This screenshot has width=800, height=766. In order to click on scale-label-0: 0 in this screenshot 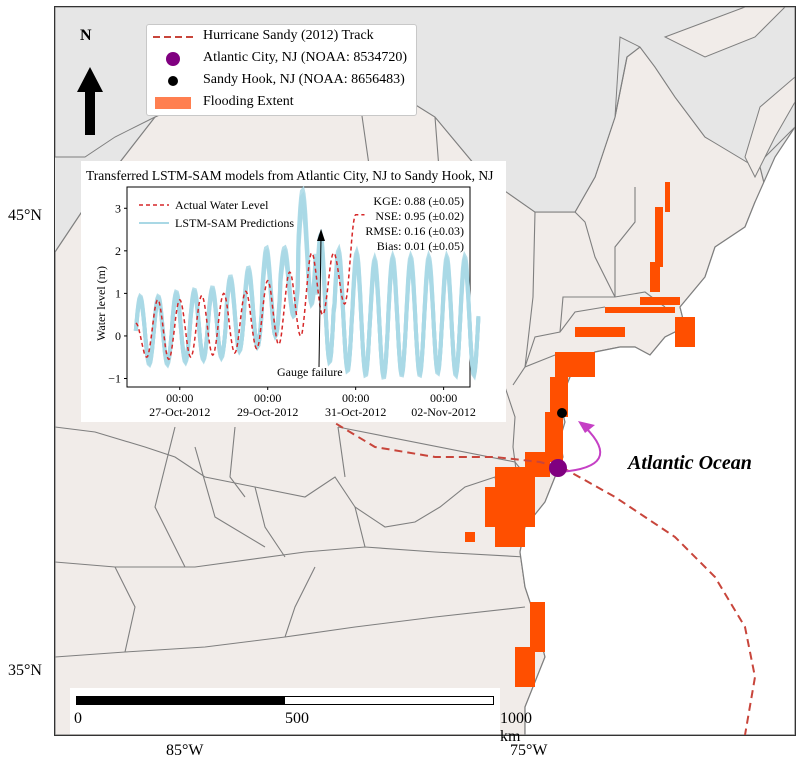, I will do `click(78, 718)`.